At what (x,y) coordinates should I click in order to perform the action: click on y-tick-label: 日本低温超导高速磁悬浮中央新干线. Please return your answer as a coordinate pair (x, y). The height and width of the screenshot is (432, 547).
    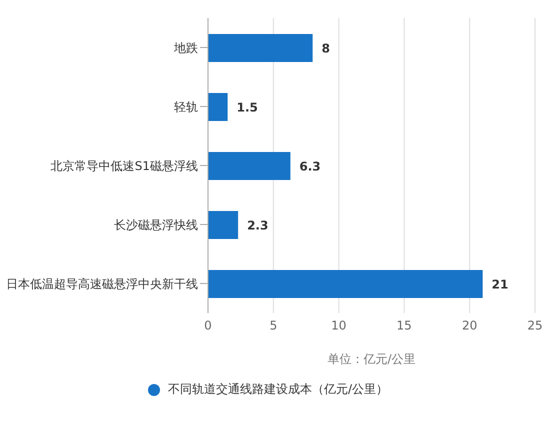
    Looking at the image, I should click on (102, 283).